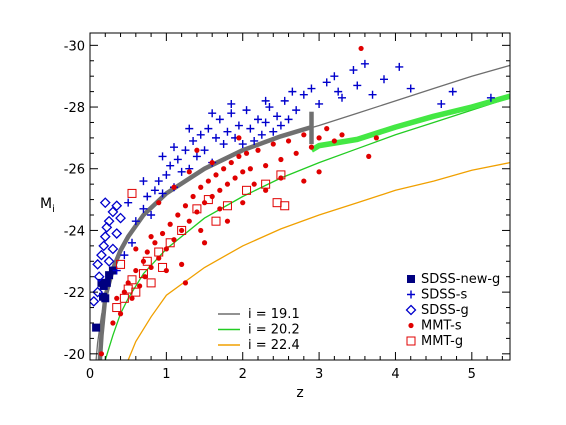 Image resolution: width=566 pixels, height=425 pixels. What do you see at coordinates (460, 279) in the screenshot?
I see `marker-legend-label: SDSS-new-g` at bounding box center [460, 279].